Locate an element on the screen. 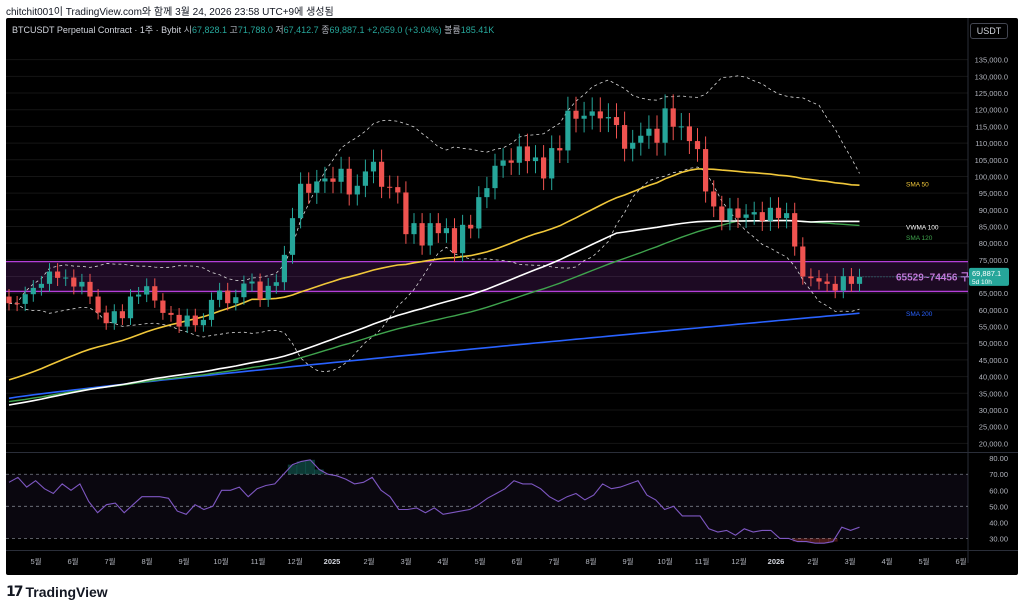  time-tick-label: 10월 is located at coordinates (664, 561).